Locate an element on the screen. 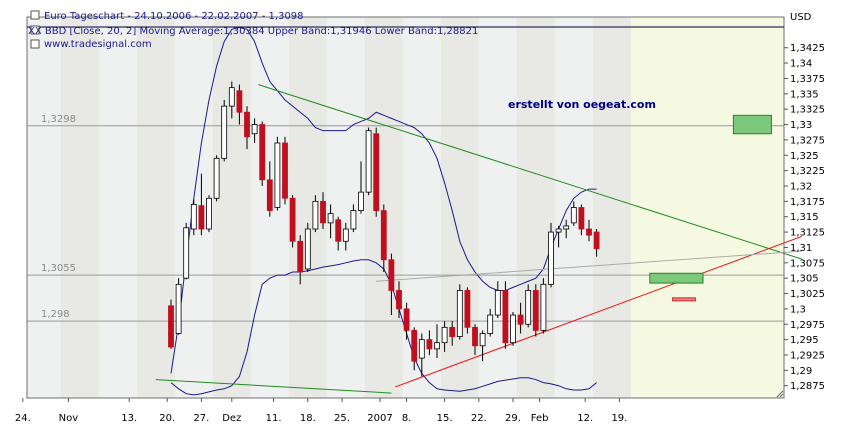 This screenshot has width=841, height=434. x-tick-label: 11. is located at coordinates (274, 418).